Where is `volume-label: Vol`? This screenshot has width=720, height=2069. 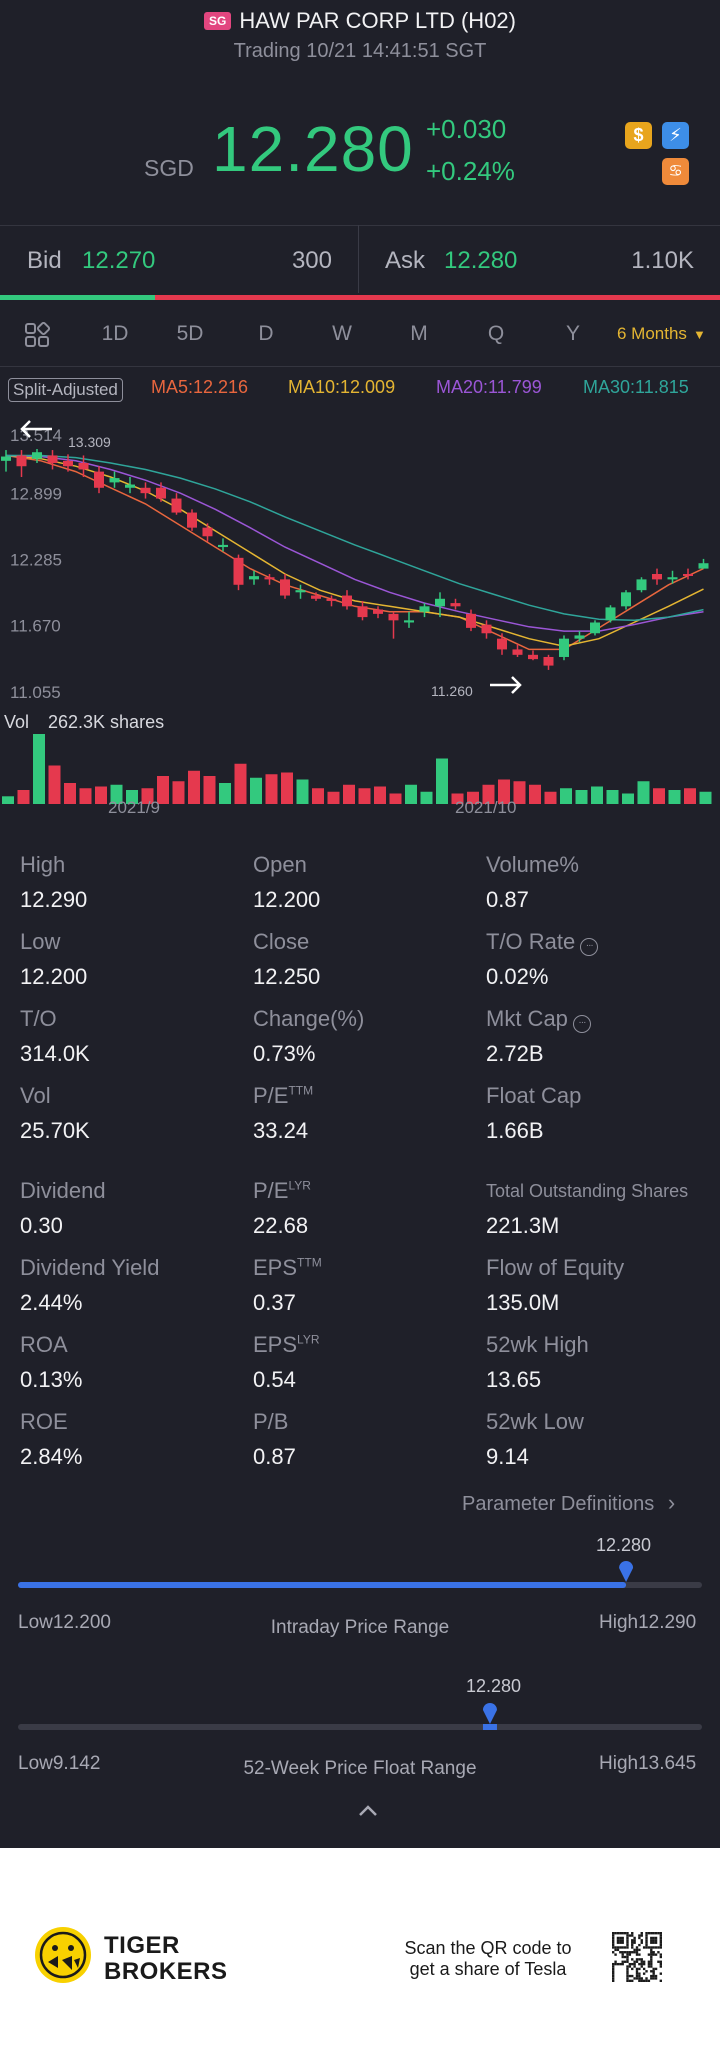
volume-label: Vol is located at coordinates (16, 722).